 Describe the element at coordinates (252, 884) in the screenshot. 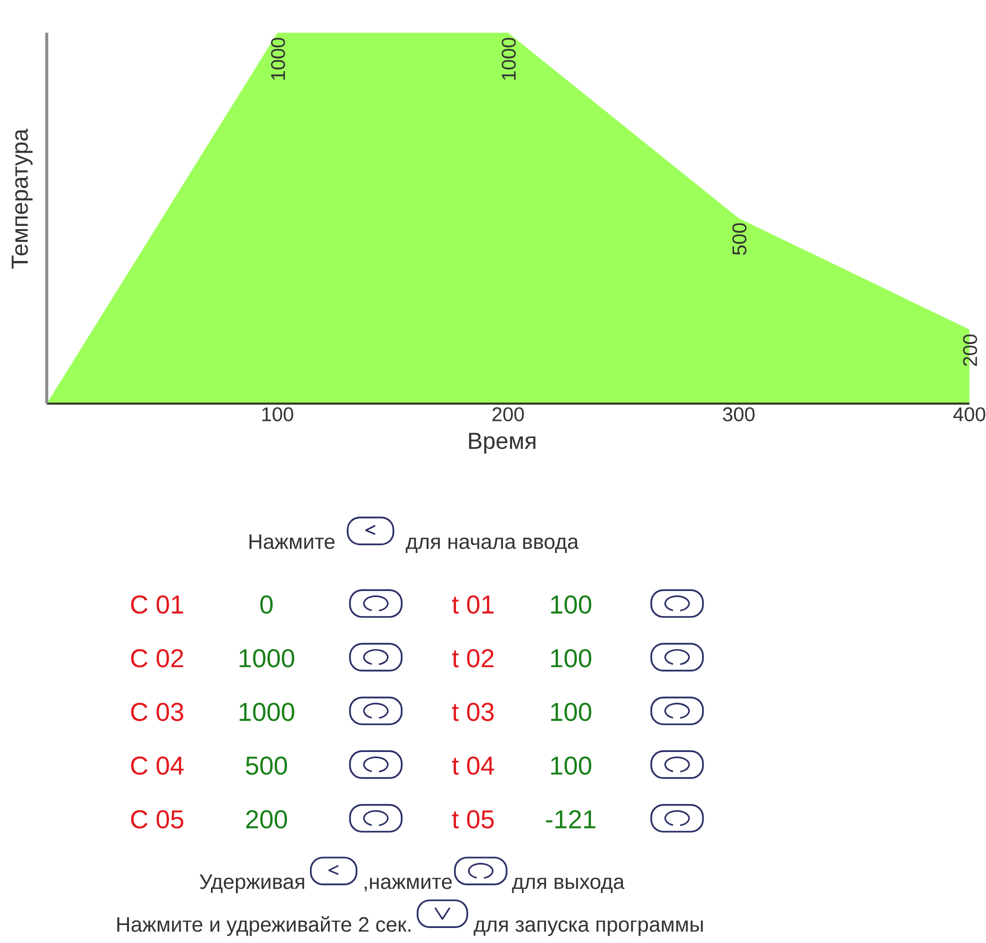

I see `text: Удерживая` at that location.